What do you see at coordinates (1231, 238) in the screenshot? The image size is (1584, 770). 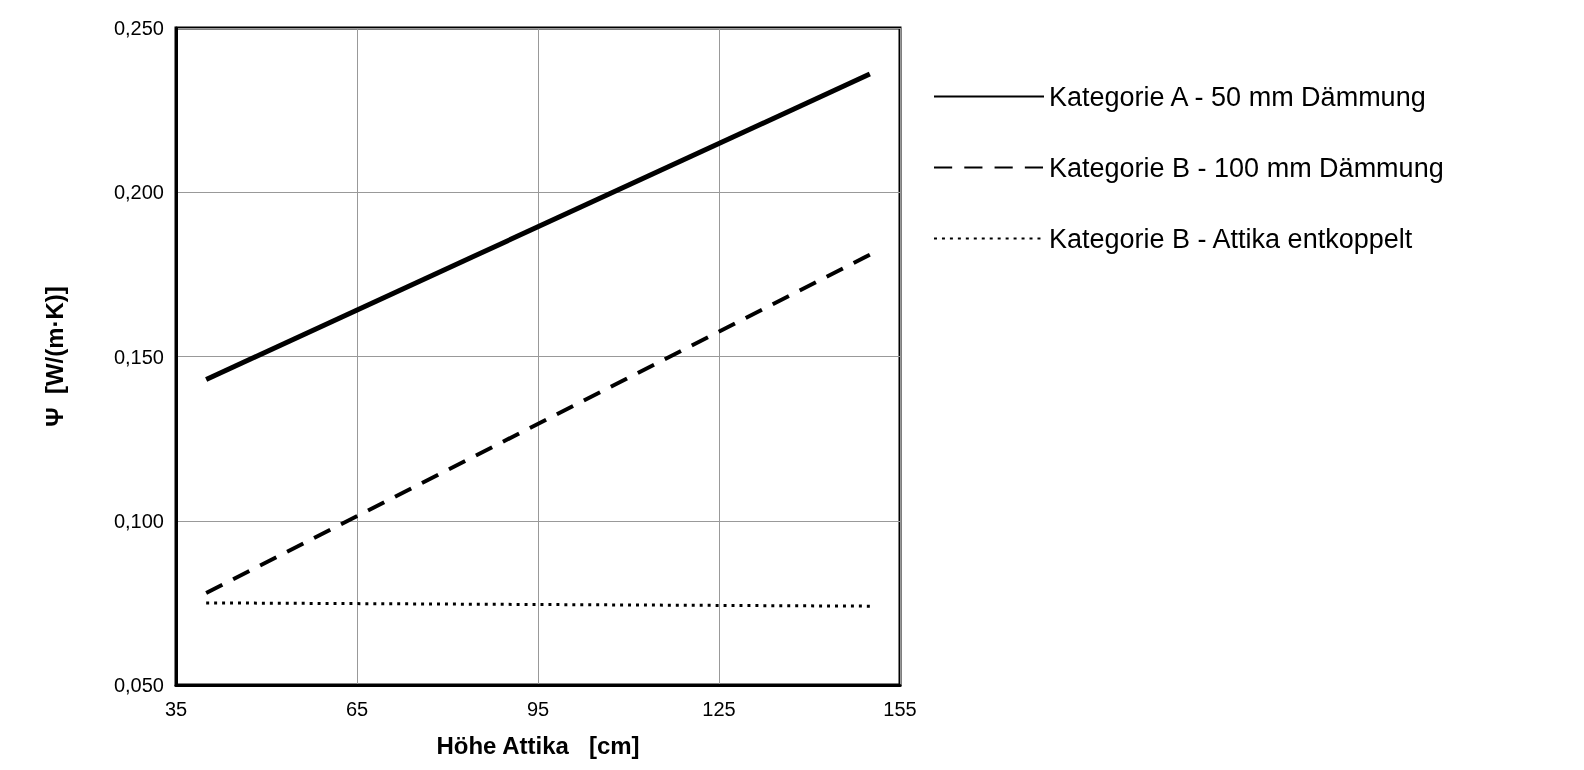 I see `legend-label: Kategorie B - Attika entkoppelt` at bounding box center [1231, 238].